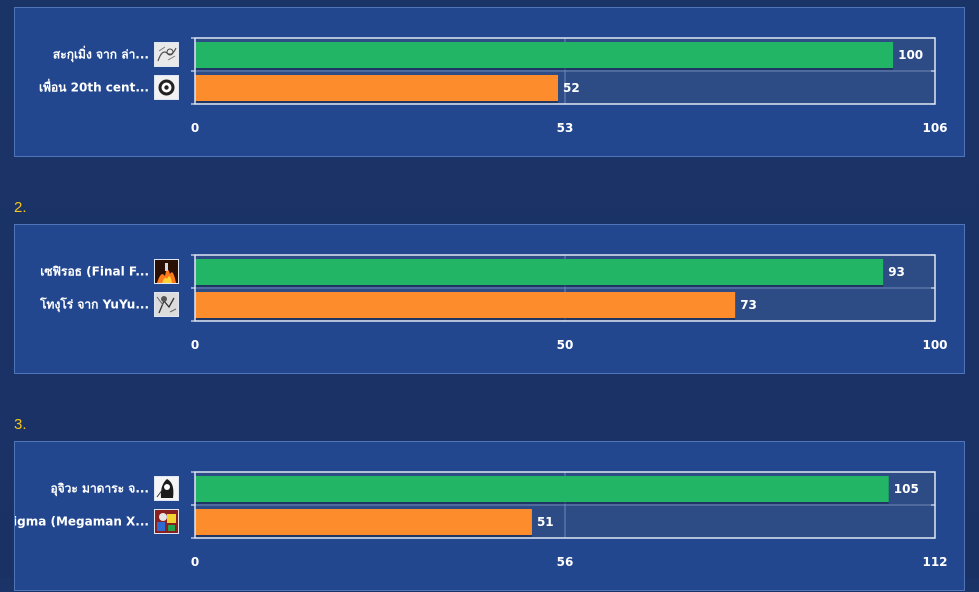  I want to click on x-tick-label: 100, so click(934, 345).